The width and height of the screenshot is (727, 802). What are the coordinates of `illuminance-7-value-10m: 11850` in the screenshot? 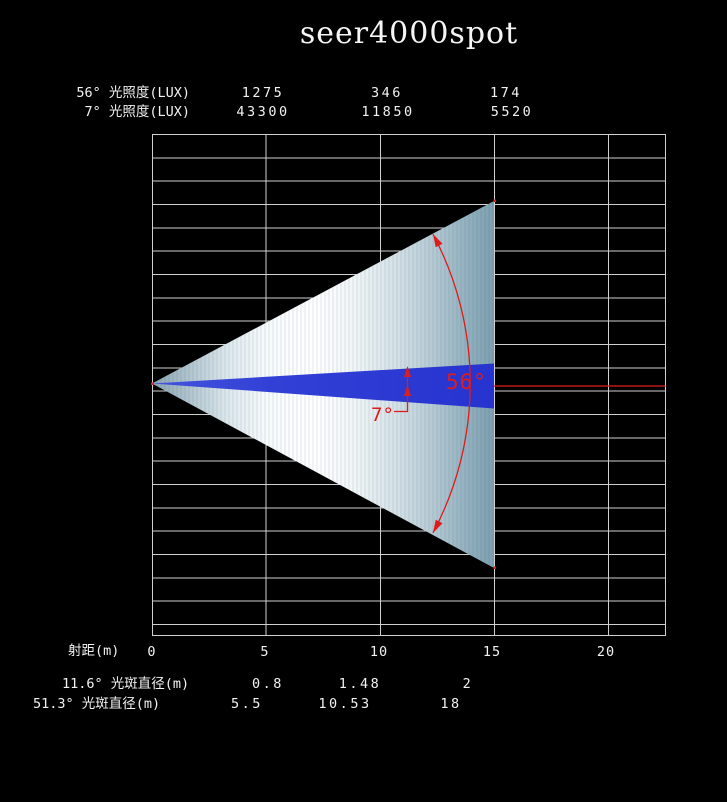 It's located at (388, 112).